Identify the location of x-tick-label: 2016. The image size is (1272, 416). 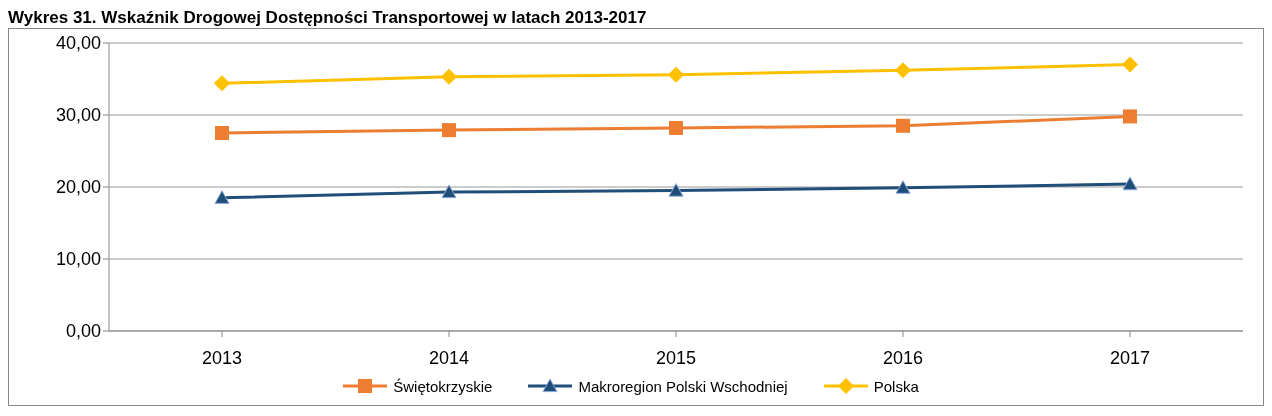
(903, 357).